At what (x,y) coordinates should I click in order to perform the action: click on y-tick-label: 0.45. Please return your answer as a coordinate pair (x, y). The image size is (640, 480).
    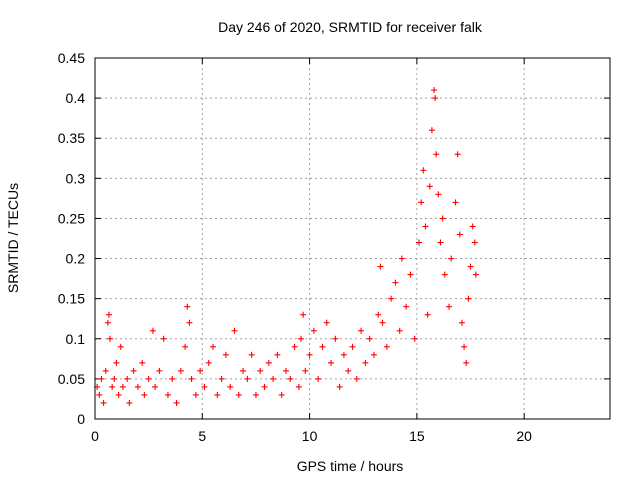
    Looking at the image, I should click on (71, 58).